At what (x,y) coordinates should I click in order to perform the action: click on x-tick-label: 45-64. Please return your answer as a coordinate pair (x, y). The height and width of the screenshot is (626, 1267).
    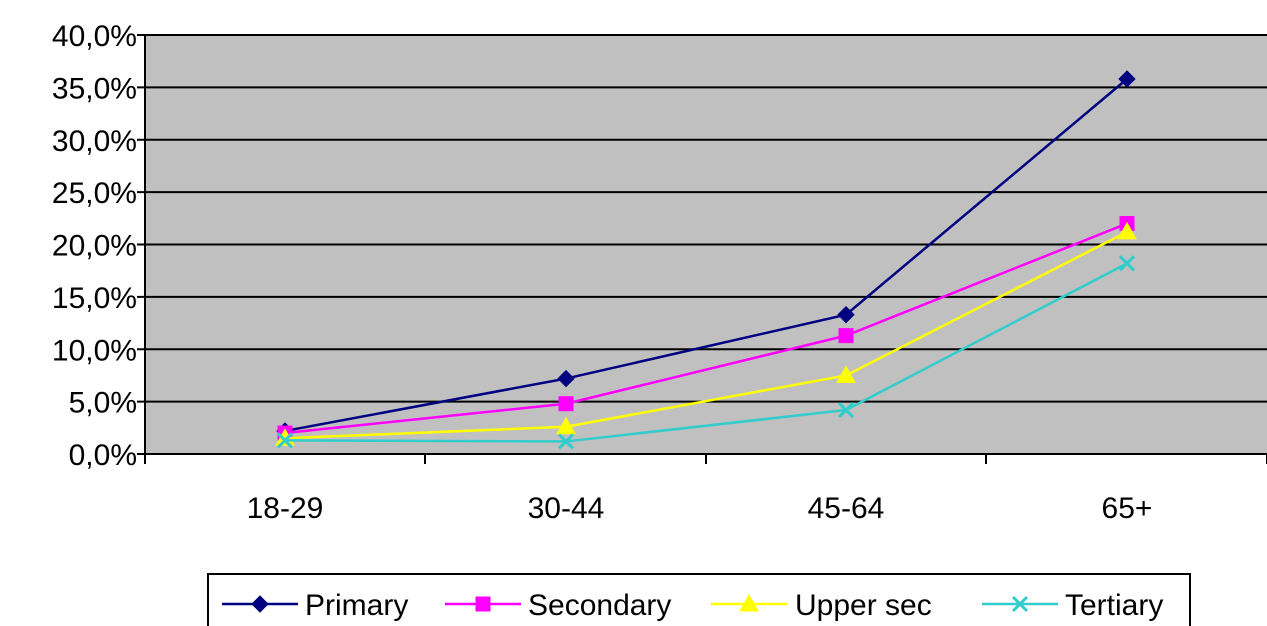
    Looking at the image, I should click on (846, 508).